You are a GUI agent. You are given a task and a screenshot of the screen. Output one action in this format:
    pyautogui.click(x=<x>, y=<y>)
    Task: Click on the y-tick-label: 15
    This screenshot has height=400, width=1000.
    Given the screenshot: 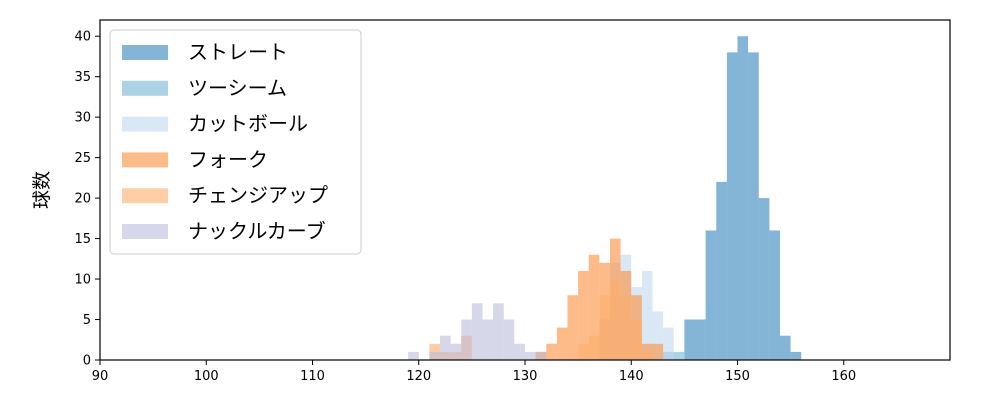 What is the action you would take?
    pyautogui.click(x=82, y=239)
    